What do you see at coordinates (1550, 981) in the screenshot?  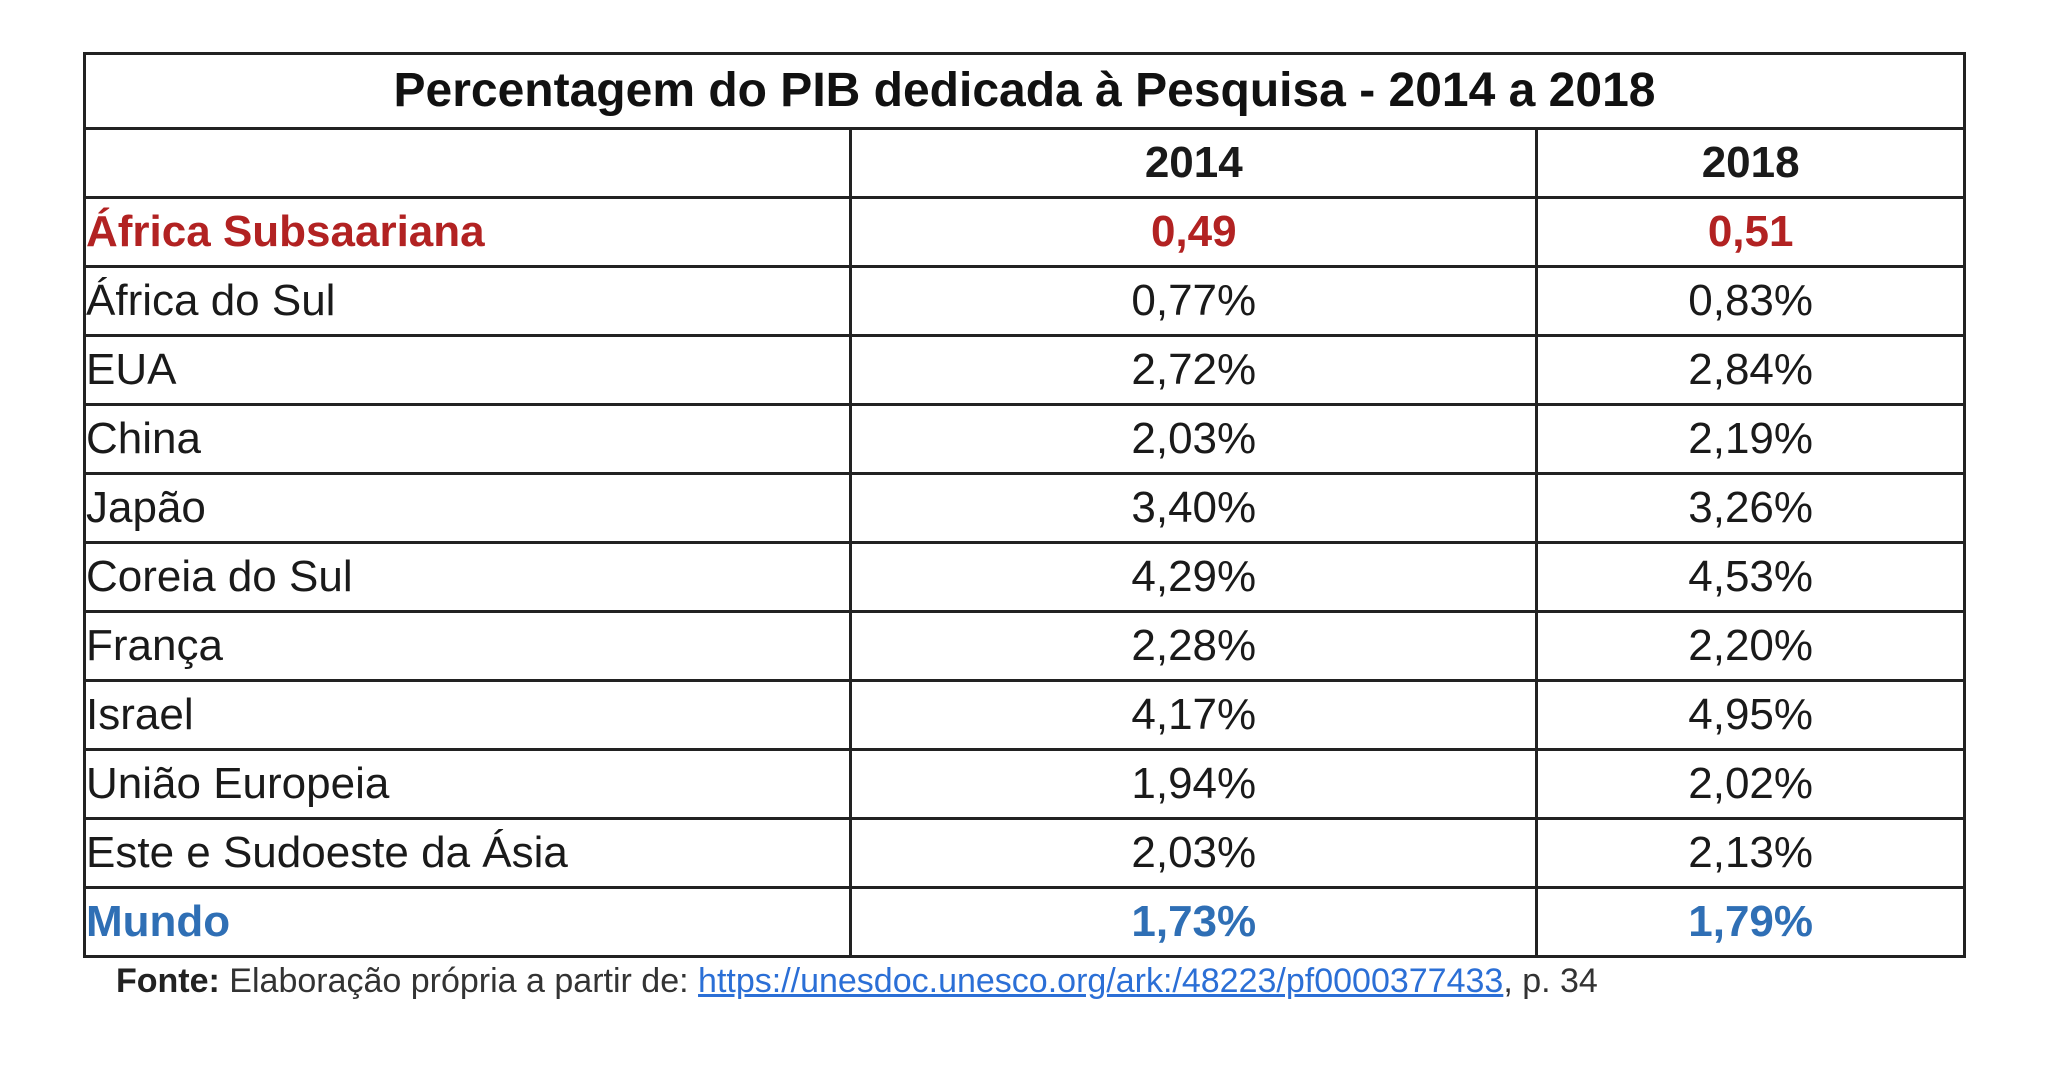 I see `source-suffix: , p. 34` at bounding box center [1550, 981].